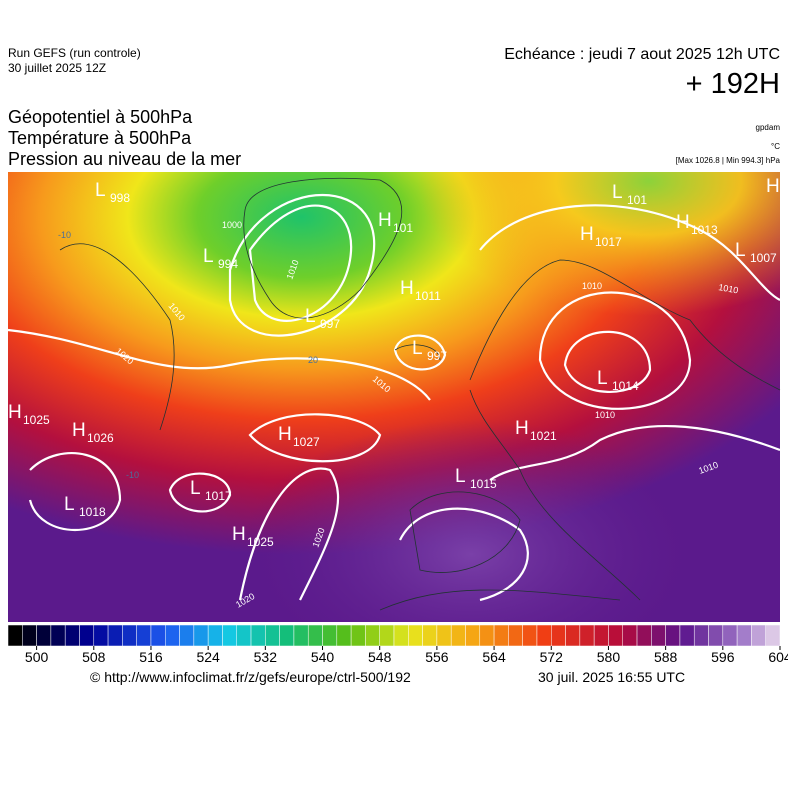 This screenshot has height=789, width=788. I want to click on colorbar-label: 548, so click(380, 657).